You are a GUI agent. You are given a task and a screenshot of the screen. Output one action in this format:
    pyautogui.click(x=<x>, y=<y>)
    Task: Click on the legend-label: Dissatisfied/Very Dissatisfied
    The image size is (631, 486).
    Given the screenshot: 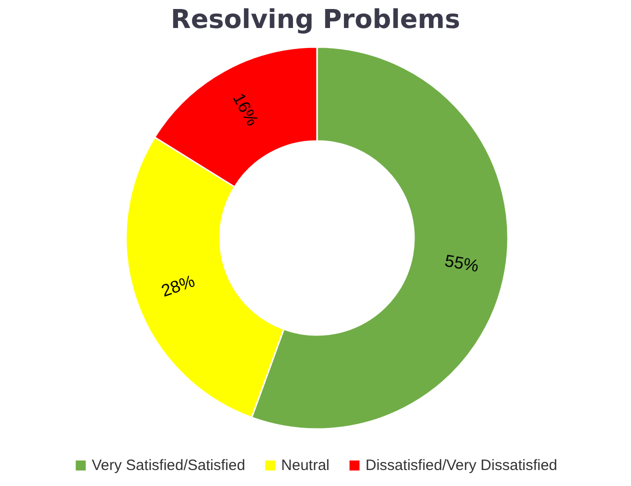 What is the action you would take?
    pyautogui.click(x=462, y=465)
    